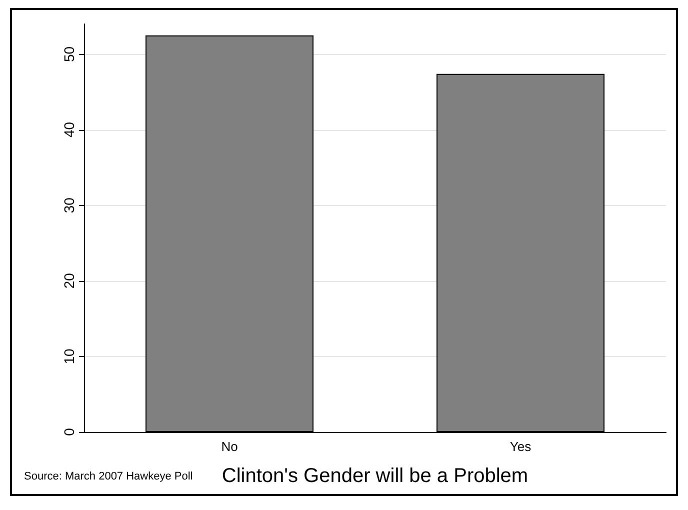 Image resolution: width=688 pixels, height=510 pixels. I want to click on y-tick-label: 0, so click(69, 432).